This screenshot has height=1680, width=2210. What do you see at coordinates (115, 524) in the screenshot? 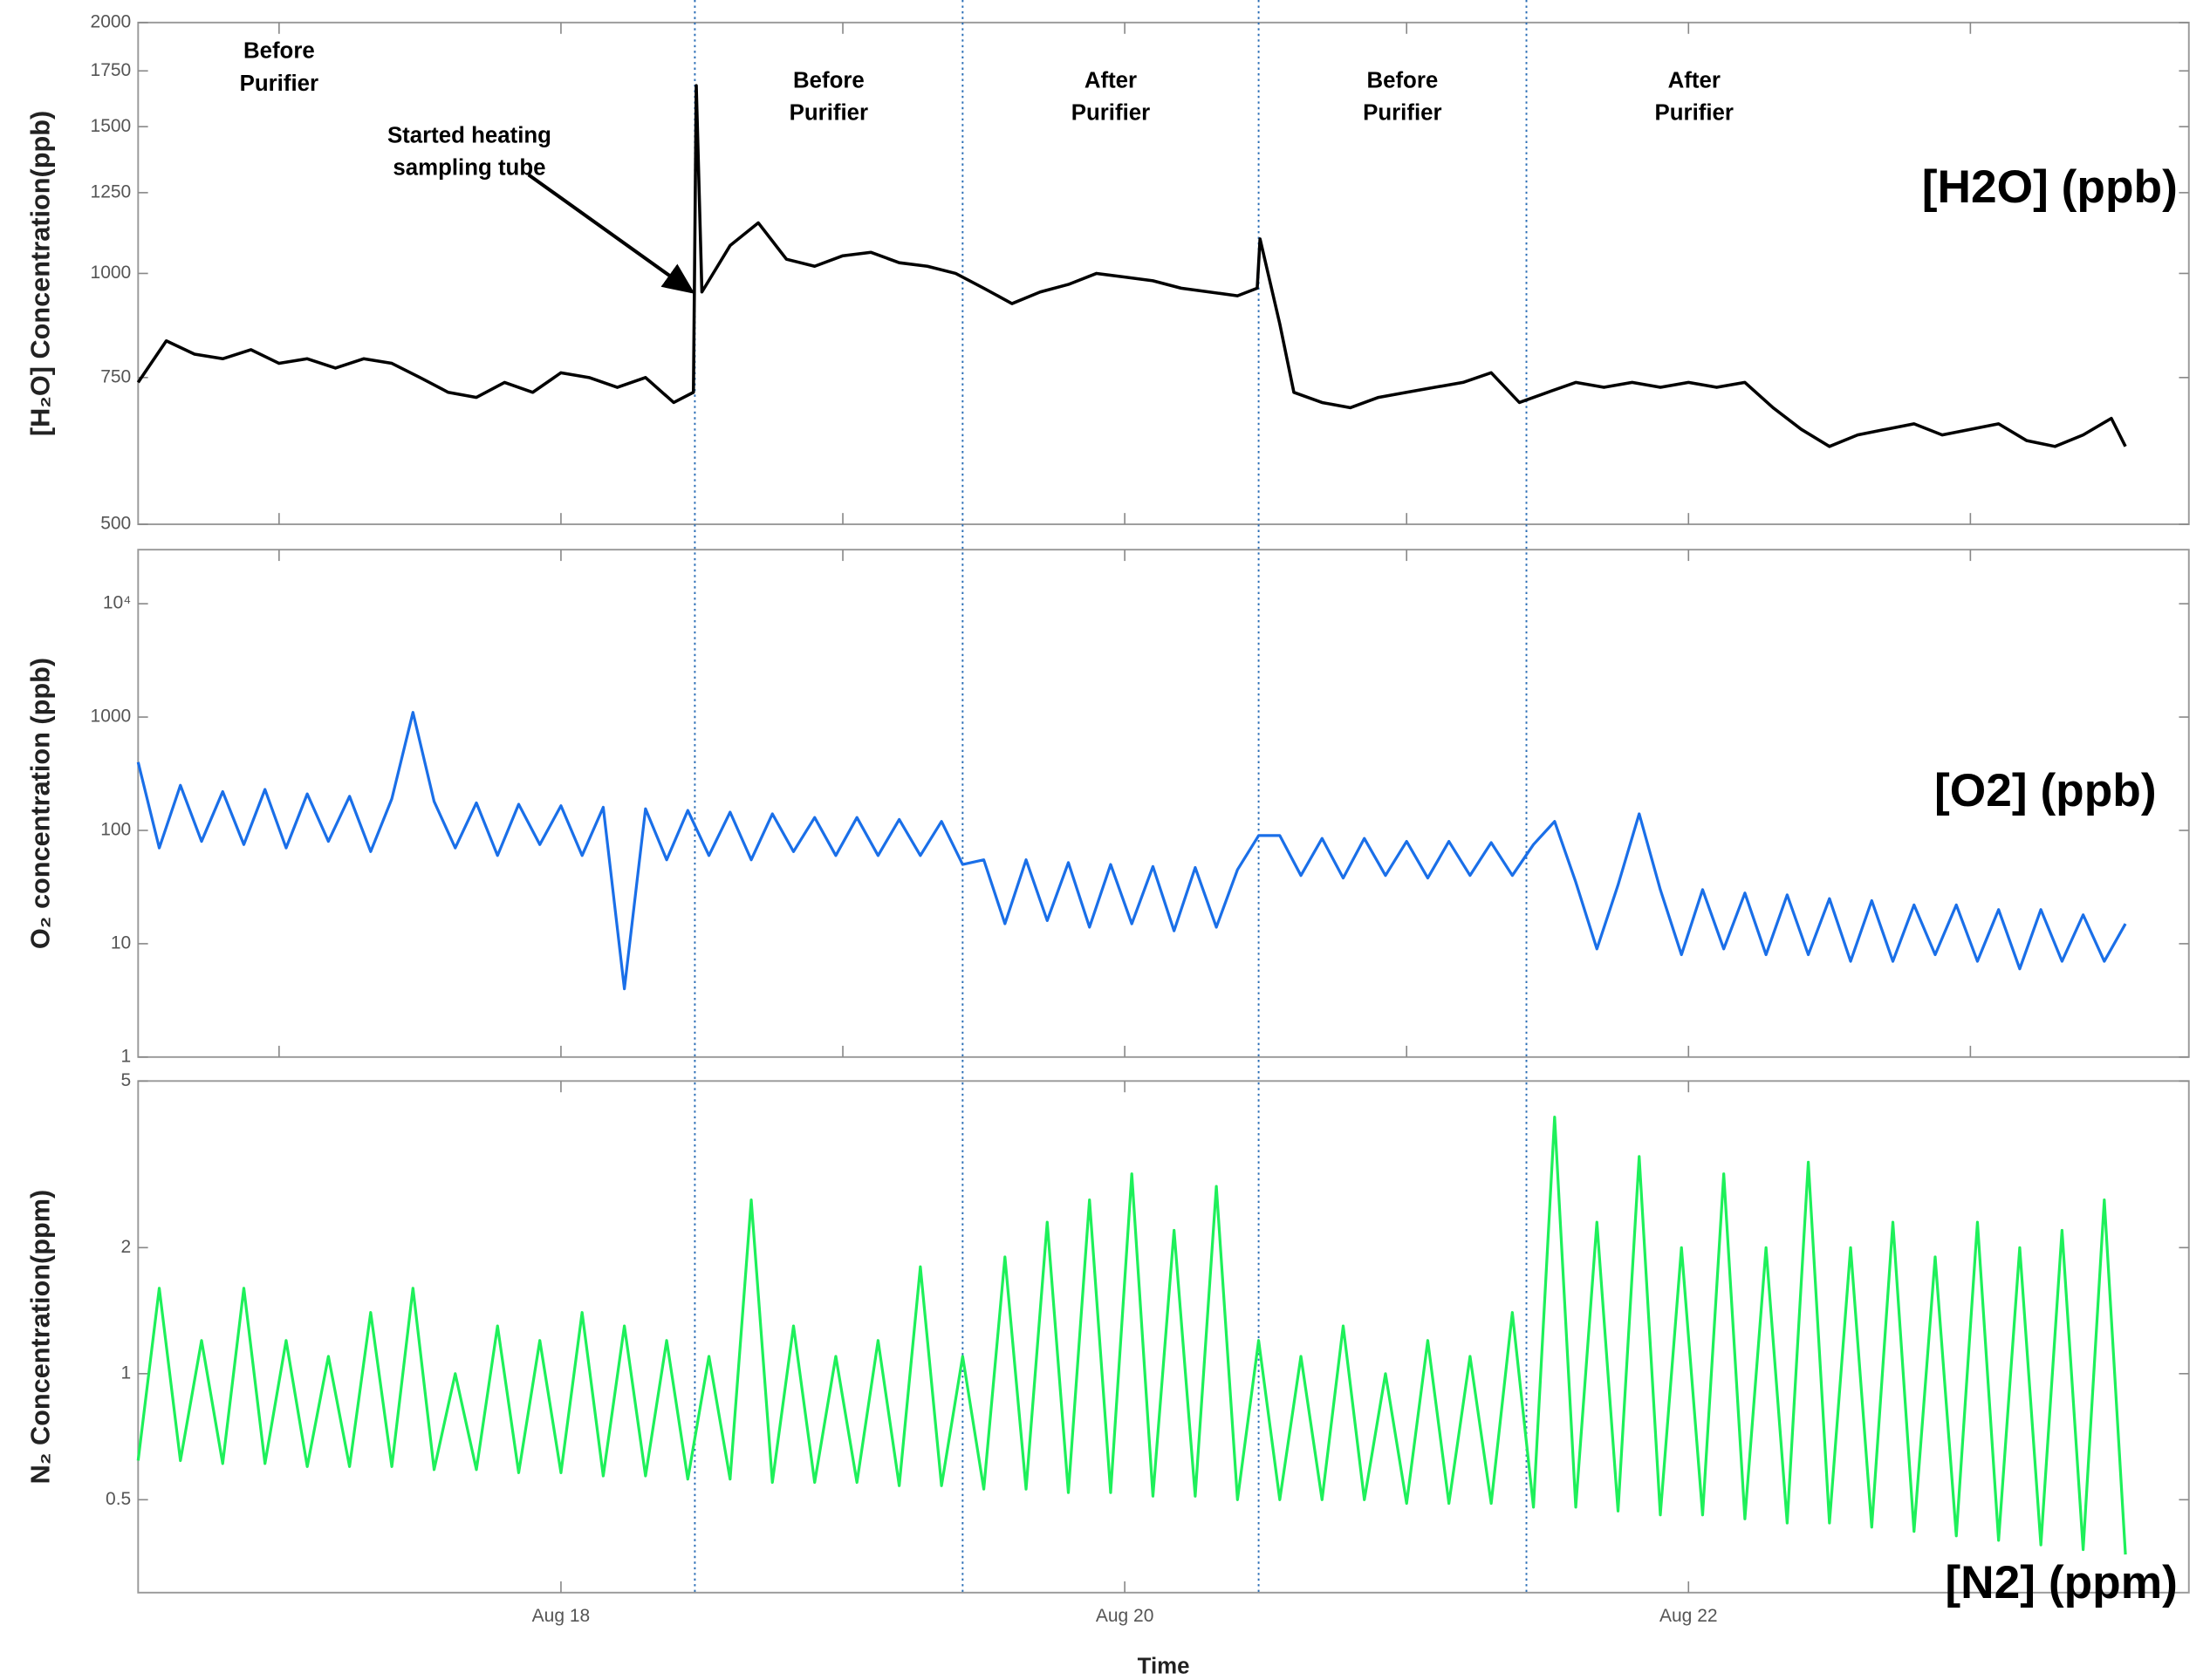
I see `y-tick-label: 500` at bounding box center [115, 524].